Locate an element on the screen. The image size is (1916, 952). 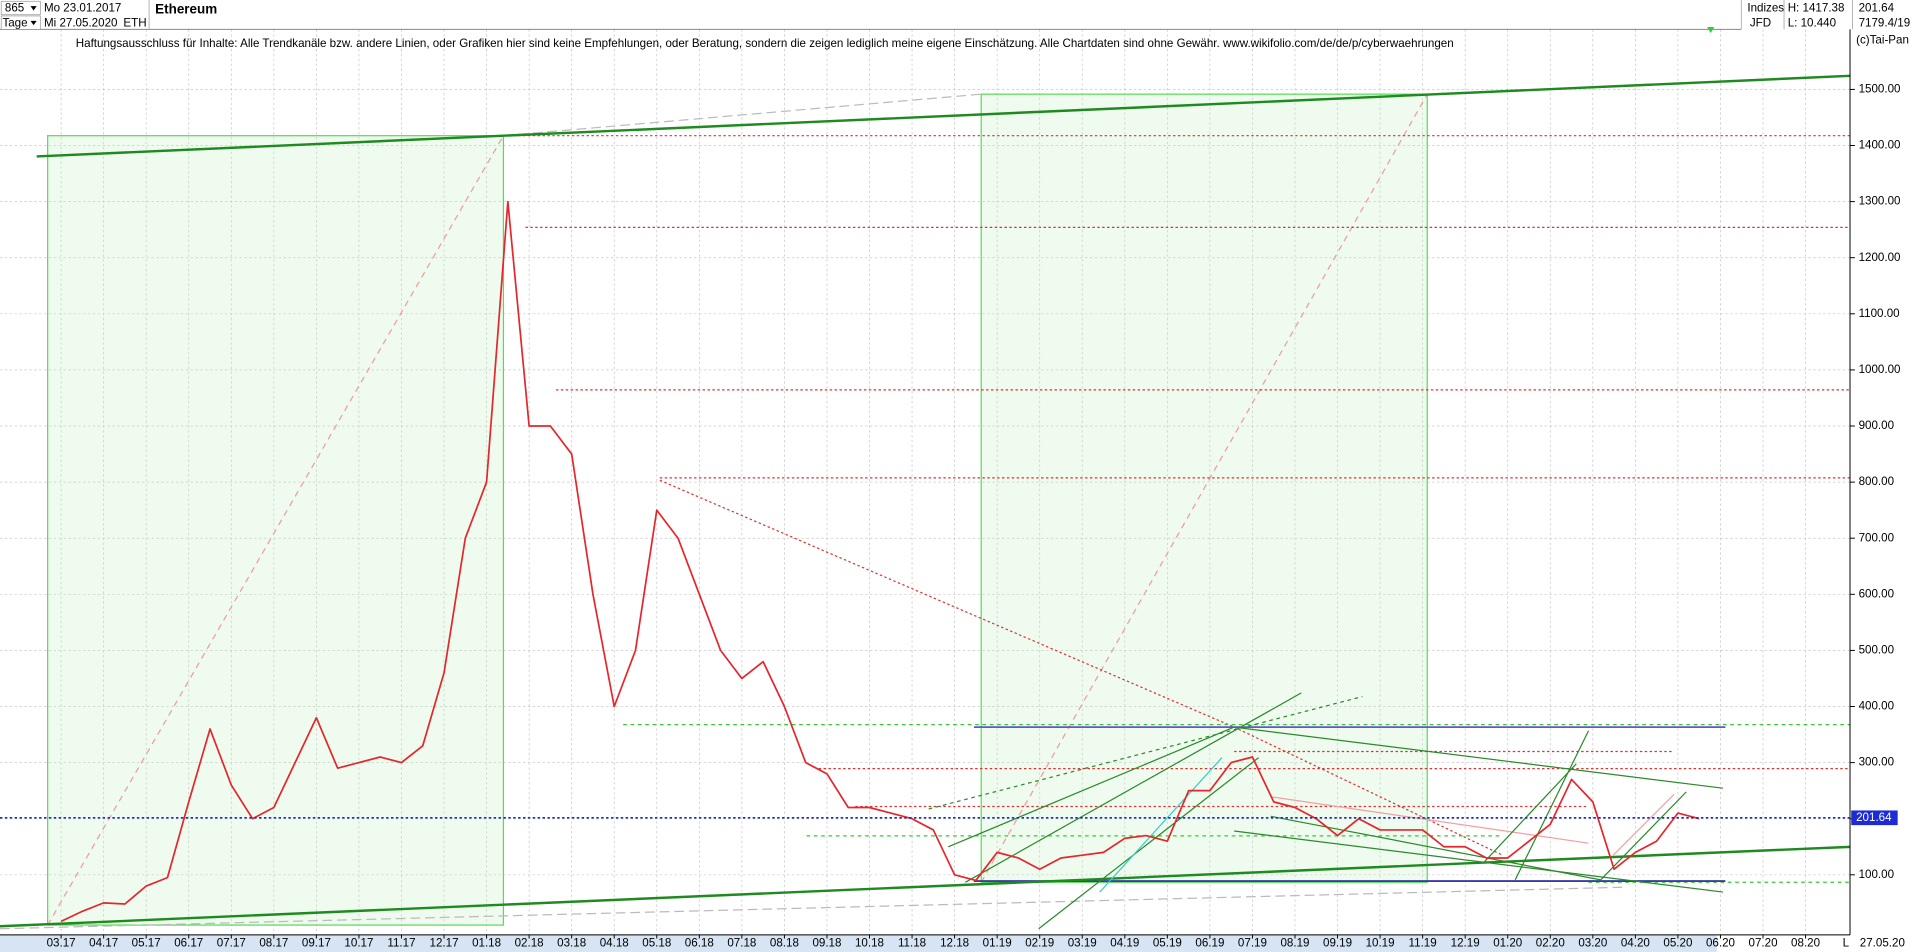
marker is located at coordinates (1711, 30).